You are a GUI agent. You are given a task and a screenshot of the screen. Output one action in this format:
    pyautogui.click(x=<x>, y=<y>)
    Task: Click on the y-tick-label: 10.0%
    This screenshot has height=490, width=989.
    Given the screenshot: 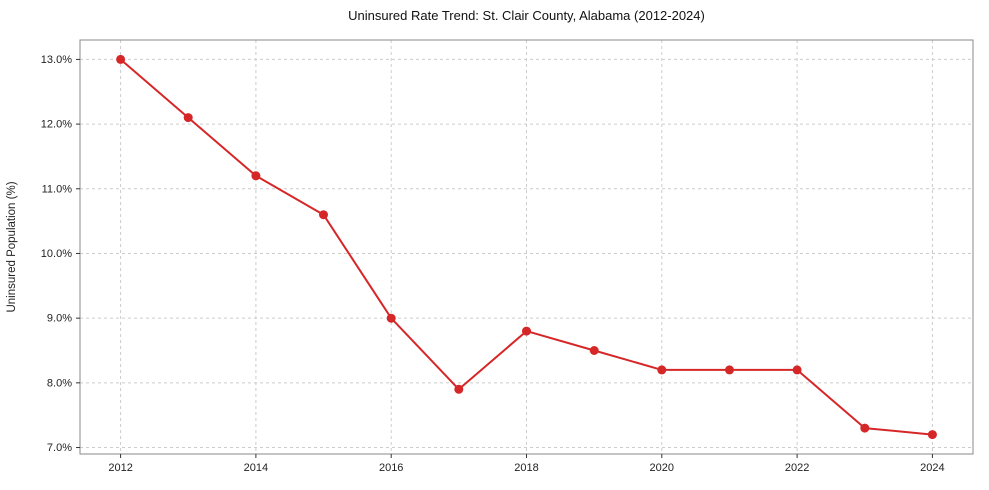 What is the action you would take?
    pyautogui.click(x=56, y=254)
    